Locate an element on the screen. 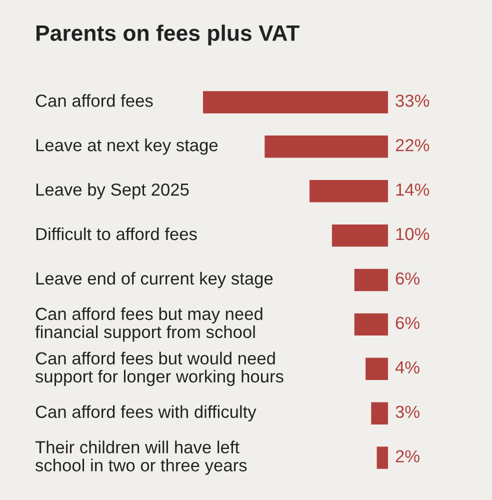 The width and height of the screenshot is (492, 500). y-tick-label: Can afford fees but may need financial support from school is located at coordinates (148, 324).